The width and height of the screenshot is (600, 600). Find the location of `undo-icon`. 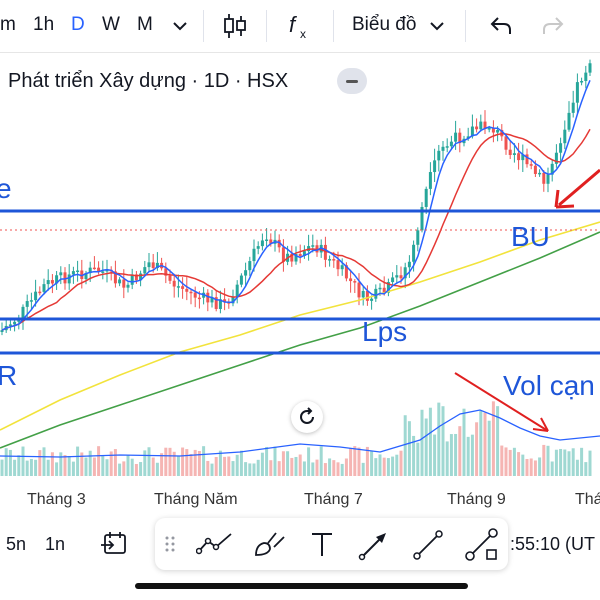

undo-icon is located at coordinates (501, 26).